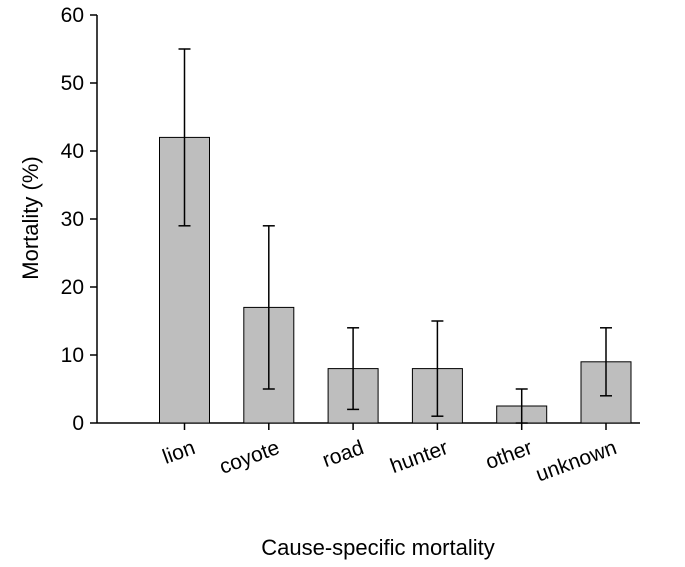  I want to click on x-tick-label-coyote: coyote, so click(250, 457).